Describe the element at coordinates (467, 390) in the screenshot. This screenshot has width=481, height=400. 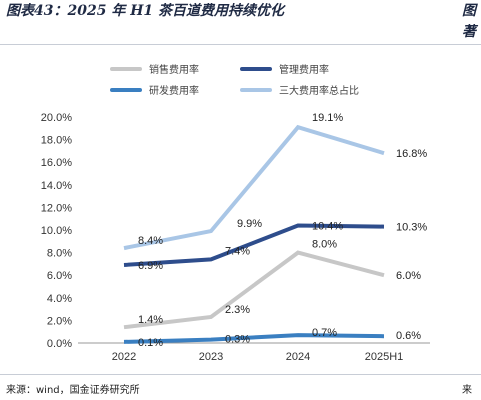
I see `cropped-adjacent-source: 来` at that location.